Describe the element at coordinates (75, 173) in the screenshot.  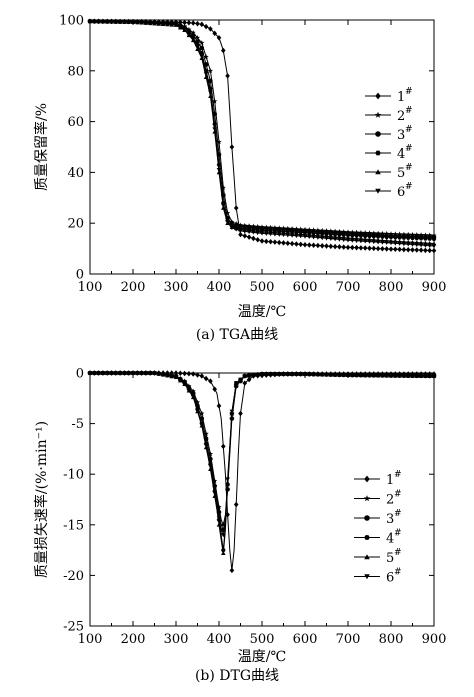
I see `y-tick-label: 40` at that location.